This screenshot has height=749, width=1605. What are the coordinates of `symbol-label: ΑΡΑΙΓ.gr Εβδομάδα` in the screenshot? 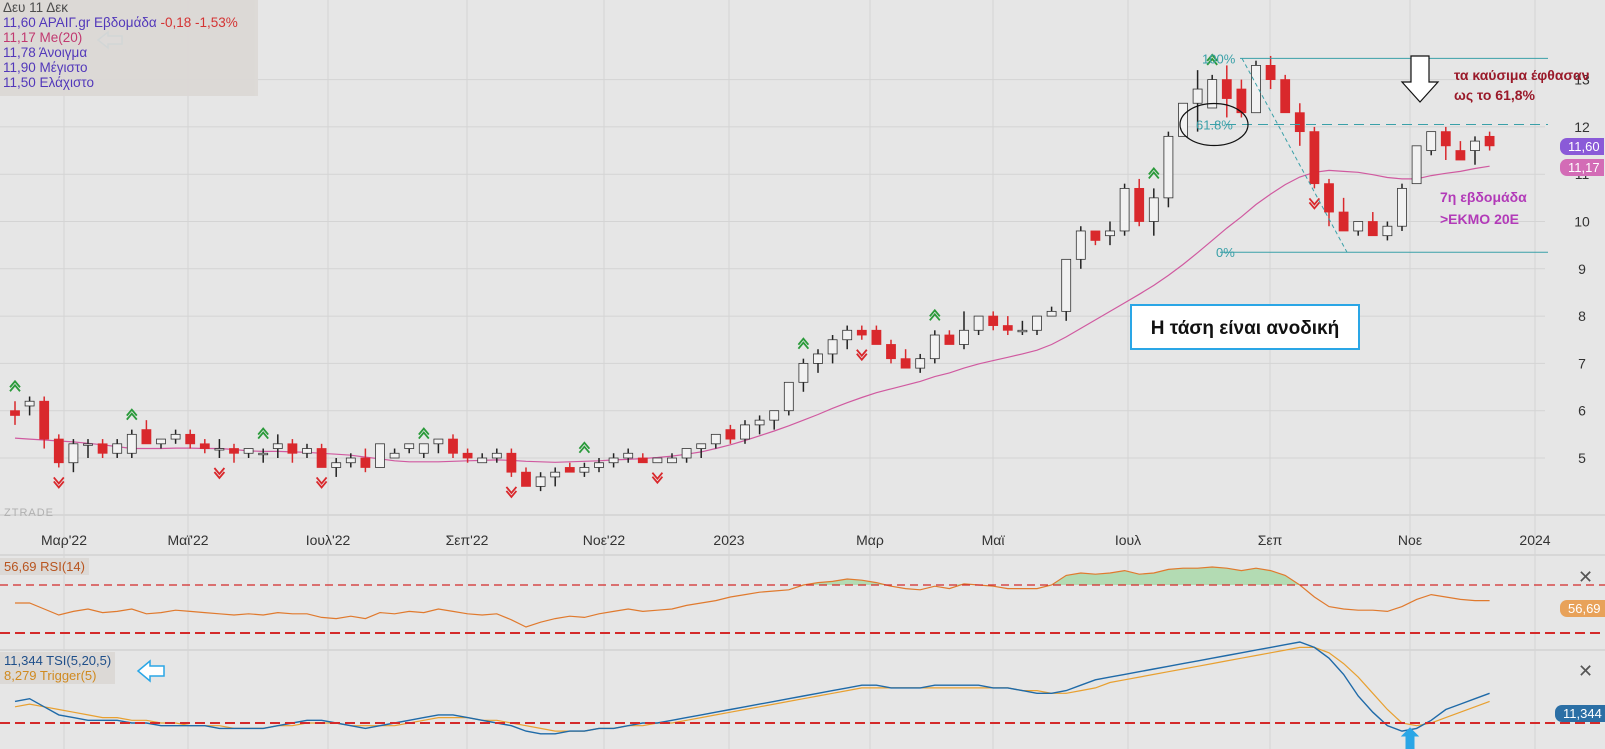 It's located at (97, 22).